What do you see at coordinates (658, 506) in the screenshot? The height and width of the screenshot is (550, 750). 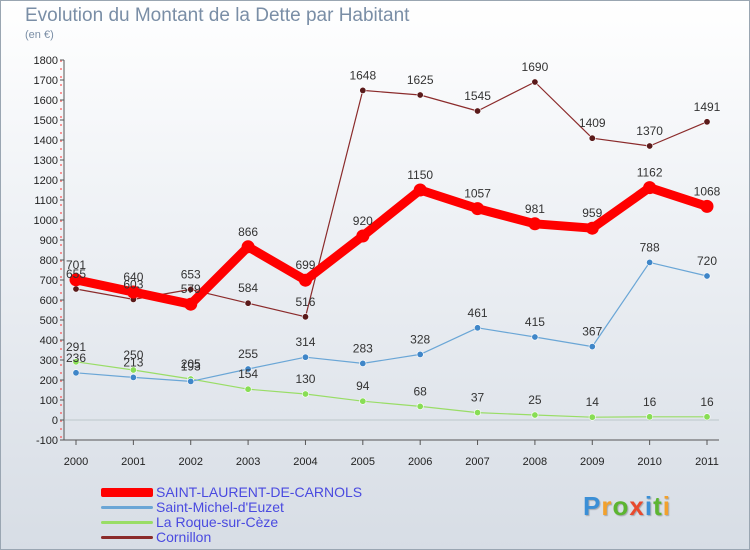 I see `logo-letter: t` at bounding box center [658, 506].